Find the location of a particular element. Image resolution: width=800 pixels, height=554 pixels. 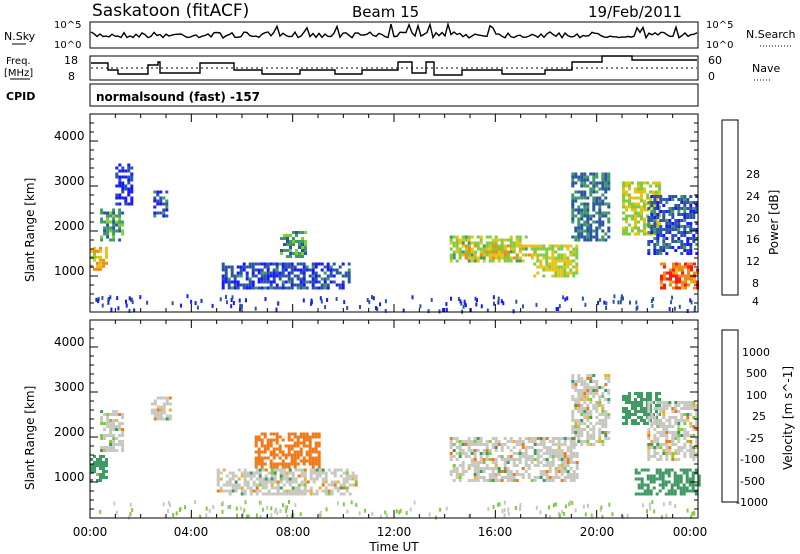

xtick-label-0000: 00:00 is located at coordinates (90, 532).